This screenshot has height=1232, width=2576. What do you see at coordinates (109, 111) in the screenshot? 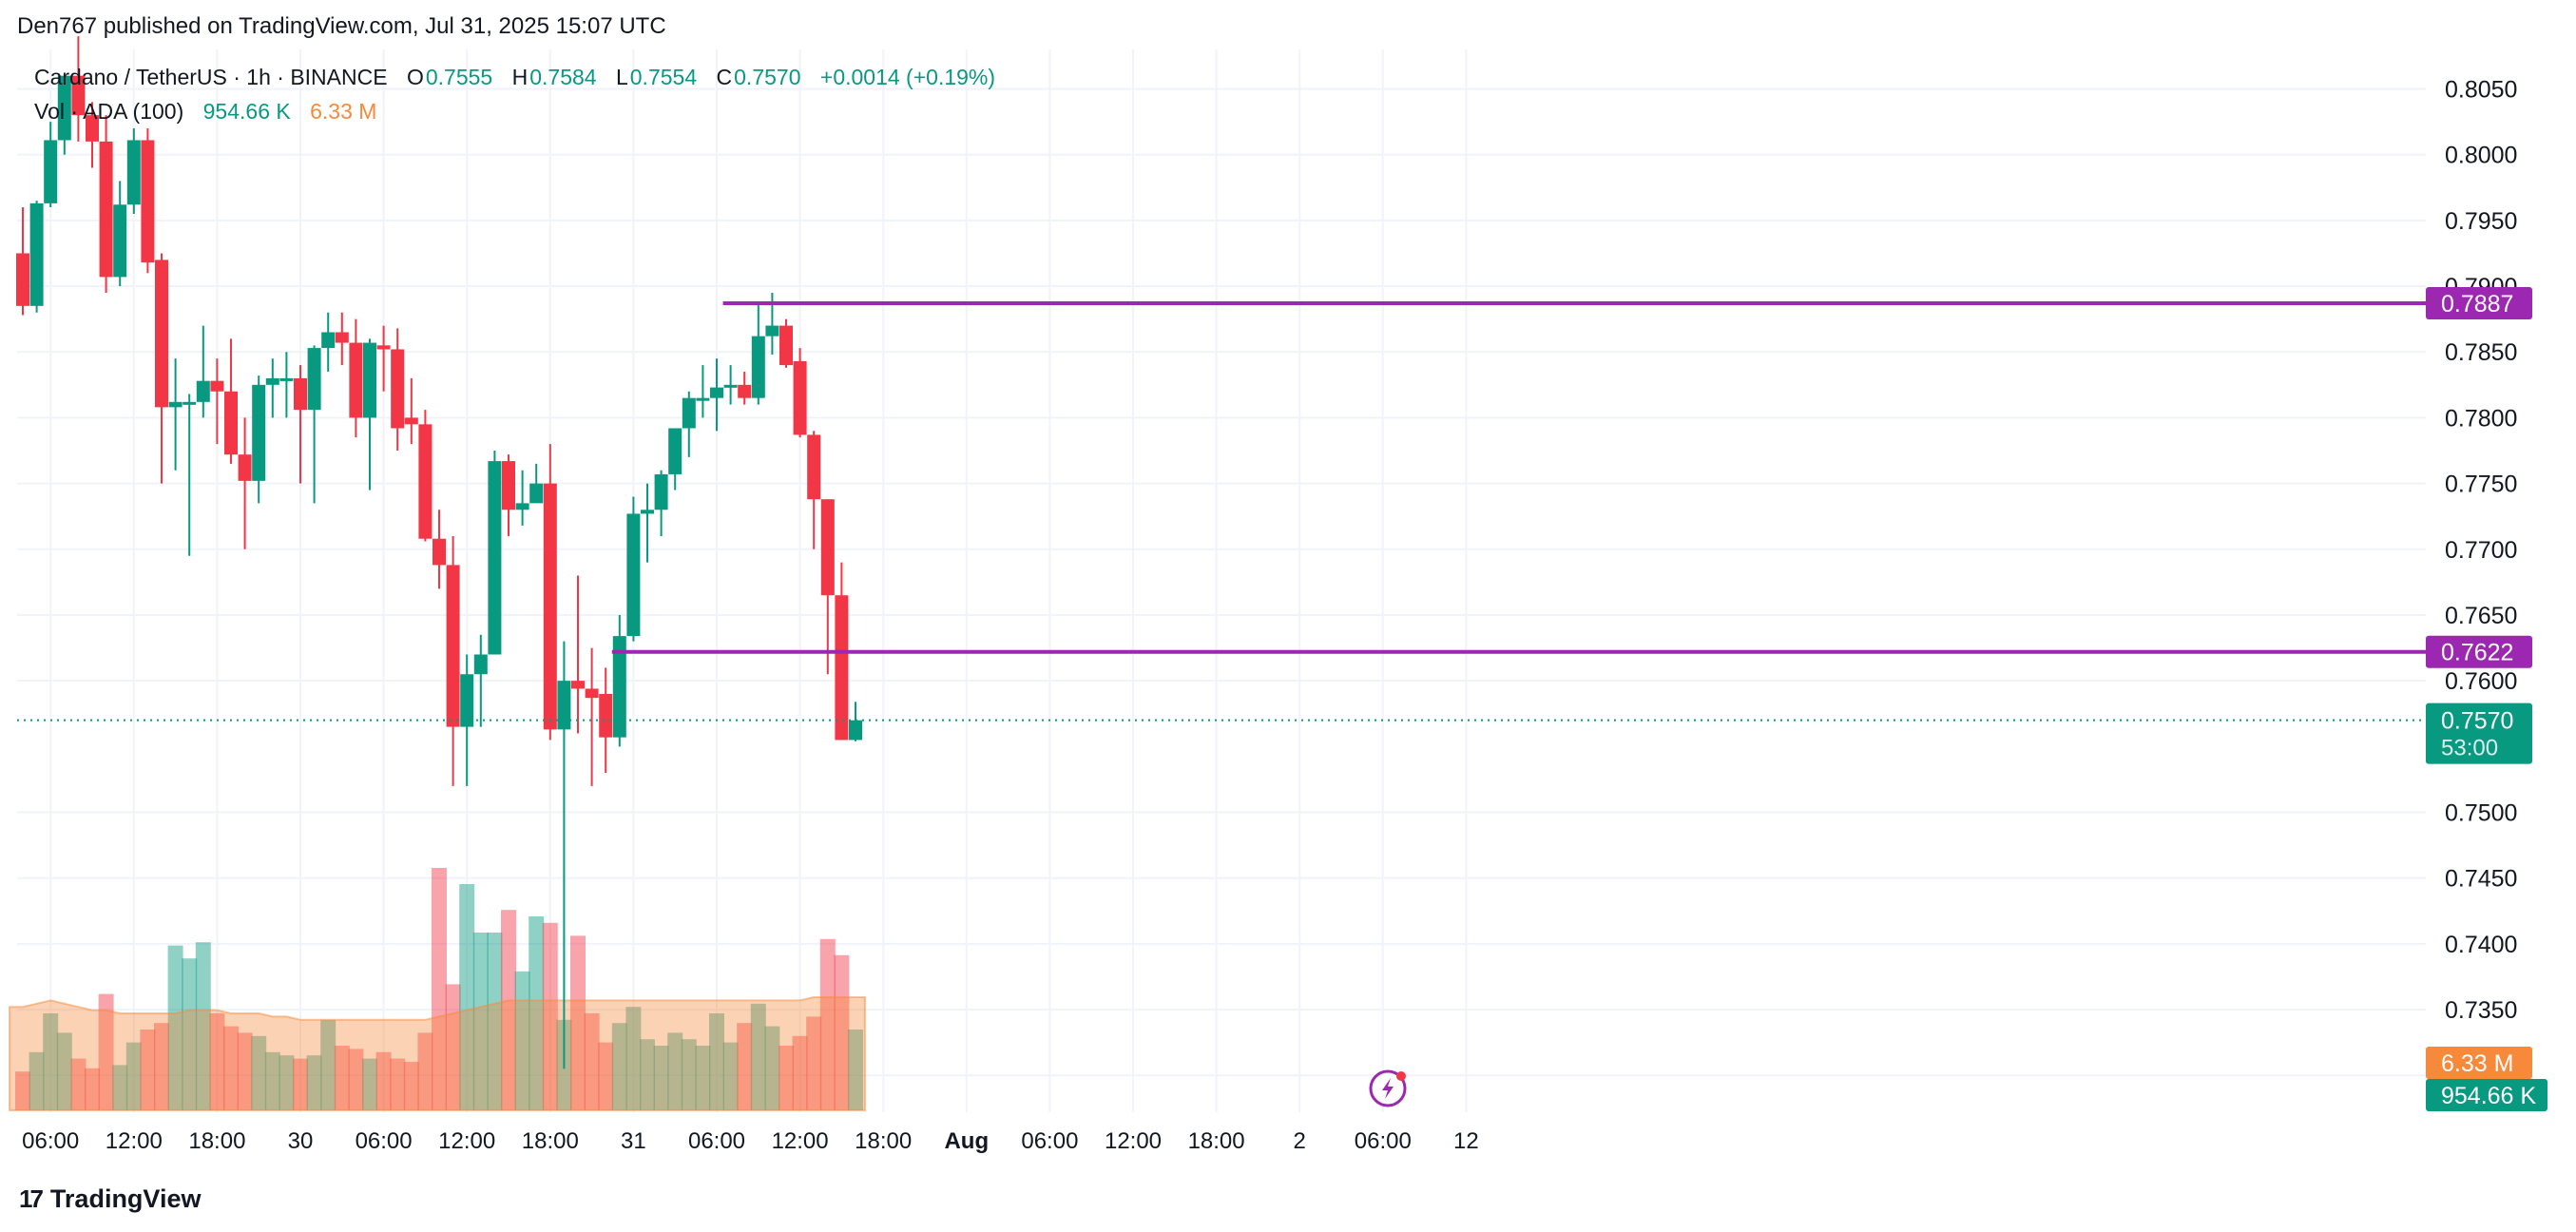
I see `volume-label: Vol · ADA (100)` at bounding box center [109, 111].